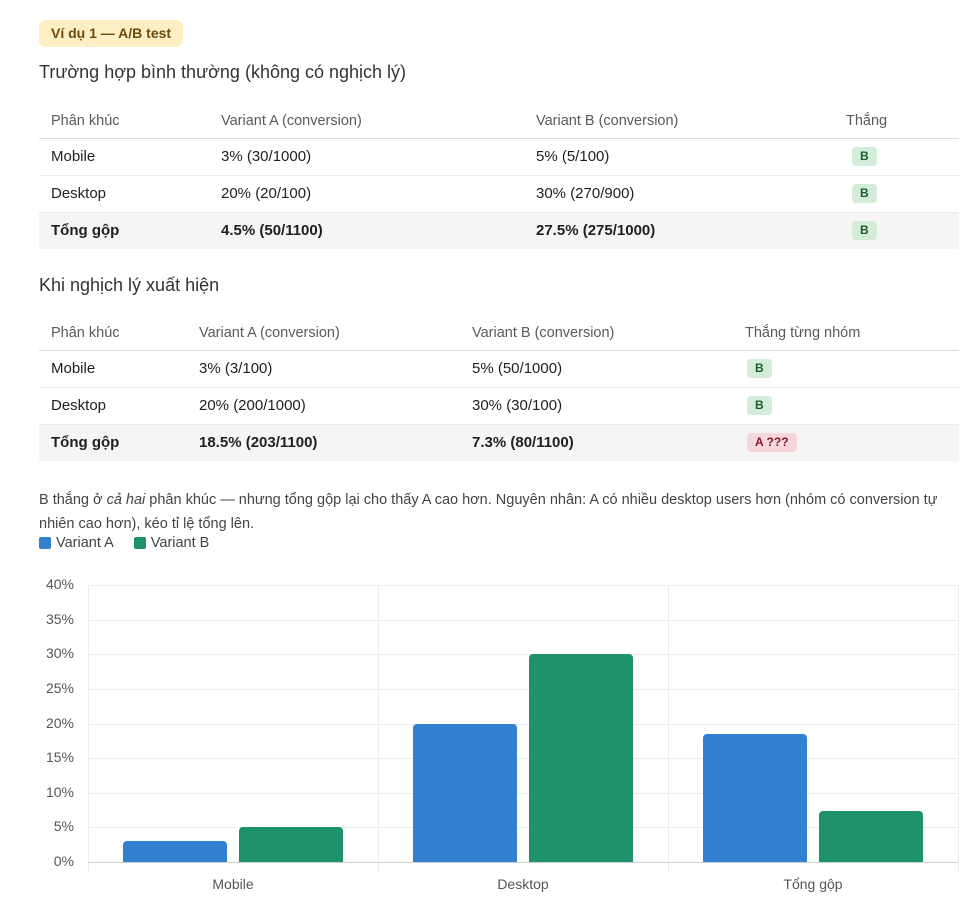 This screenshot has width=980, height=913. What do you see at coordinates (59, 653) in the screenshot?
I see `y-tick-label: 30%` at bounding box center [59, 653].